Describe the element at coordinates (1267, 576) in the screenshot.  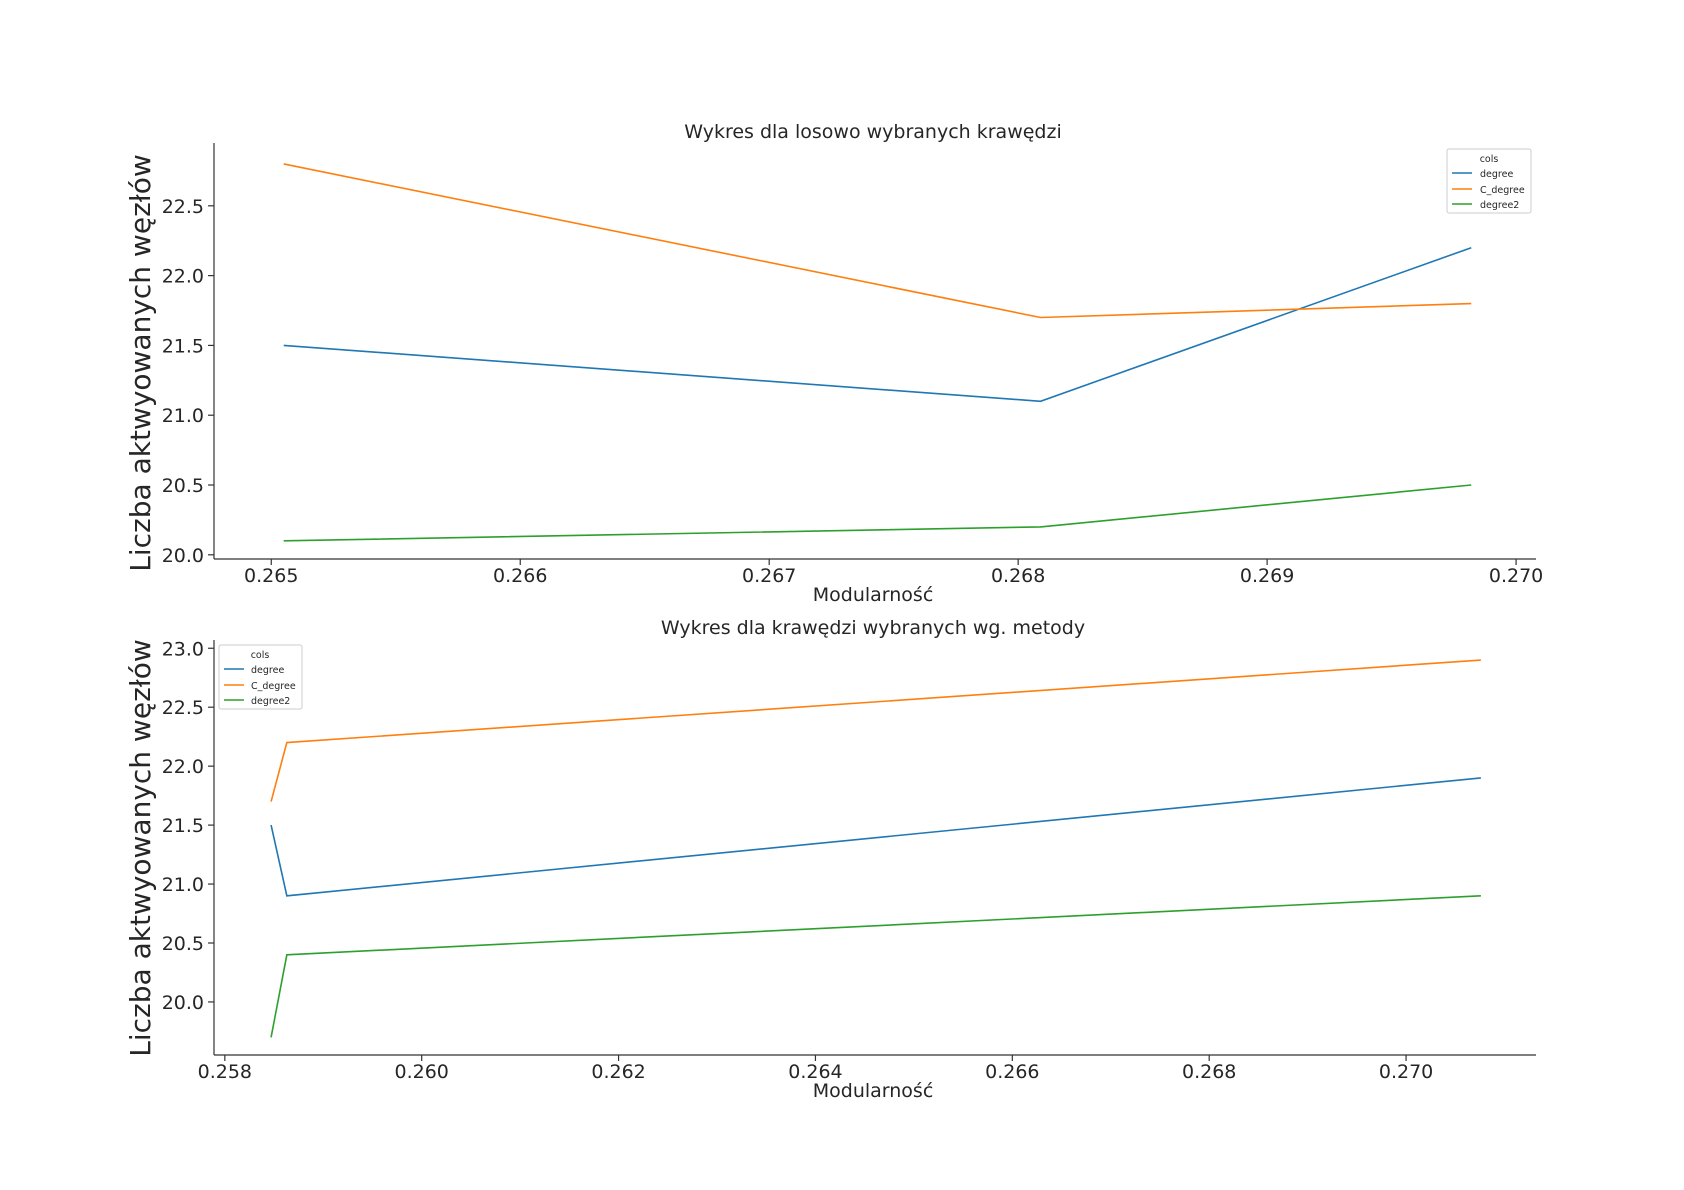
I see `x-tick-label: 0.269` at that location.